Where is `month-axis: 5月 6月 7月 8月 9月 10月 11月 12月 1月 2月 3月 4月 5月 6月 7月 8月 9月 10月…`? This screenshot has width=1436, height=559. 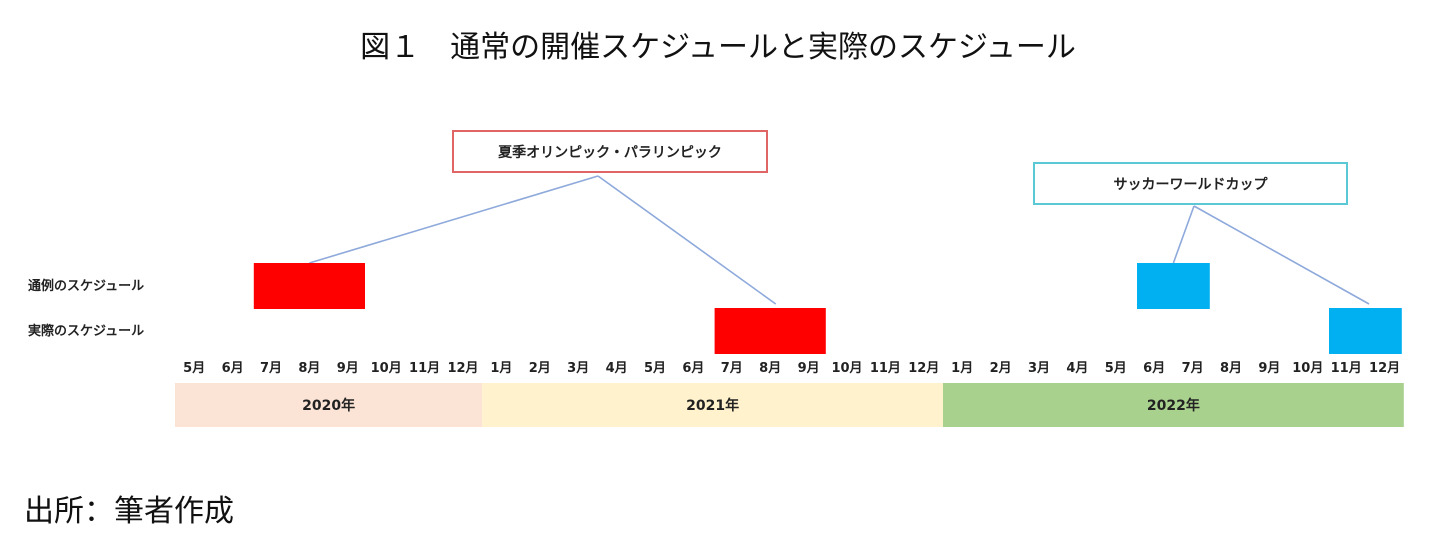
month-axis: 5月 6月 7月 8月 9月 10月 11月 12月 1月 2月 3月 4月 5月 6月 7月 8月 9月 10月… is located at coordinates (791, 368).